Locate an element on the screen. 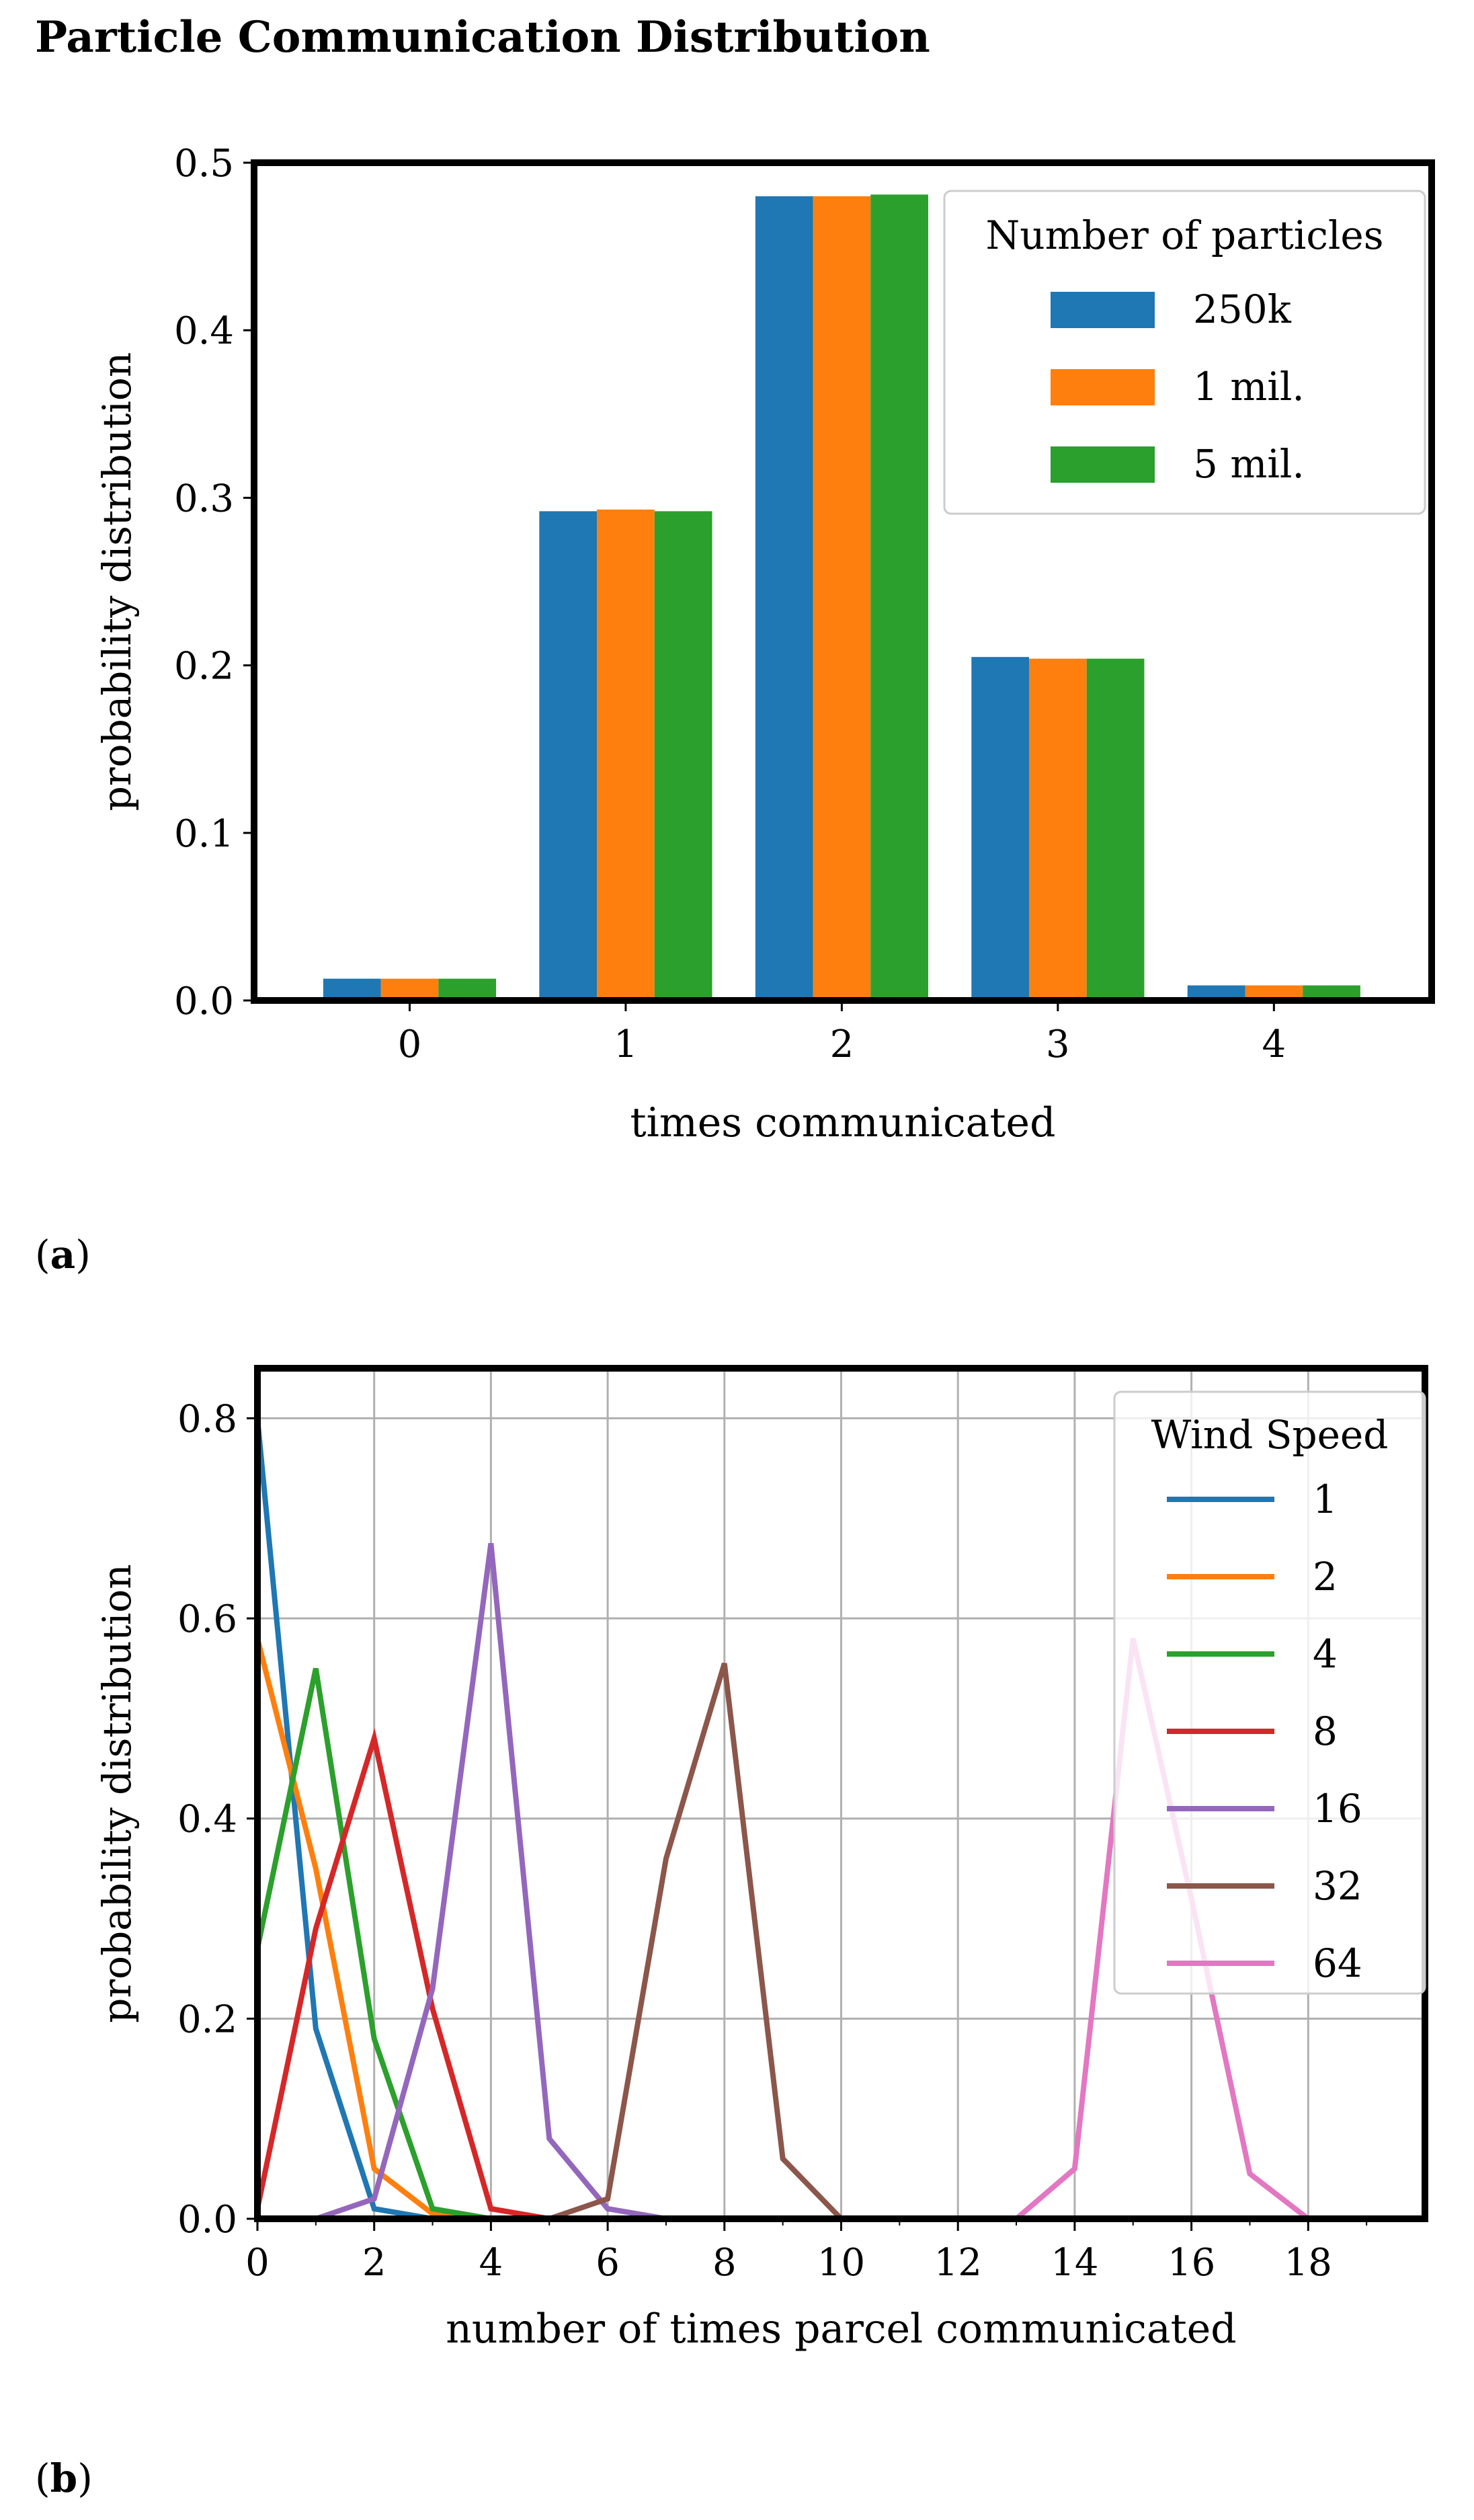  legend-label-64: 64 is located at coordinates (1337, 1963).